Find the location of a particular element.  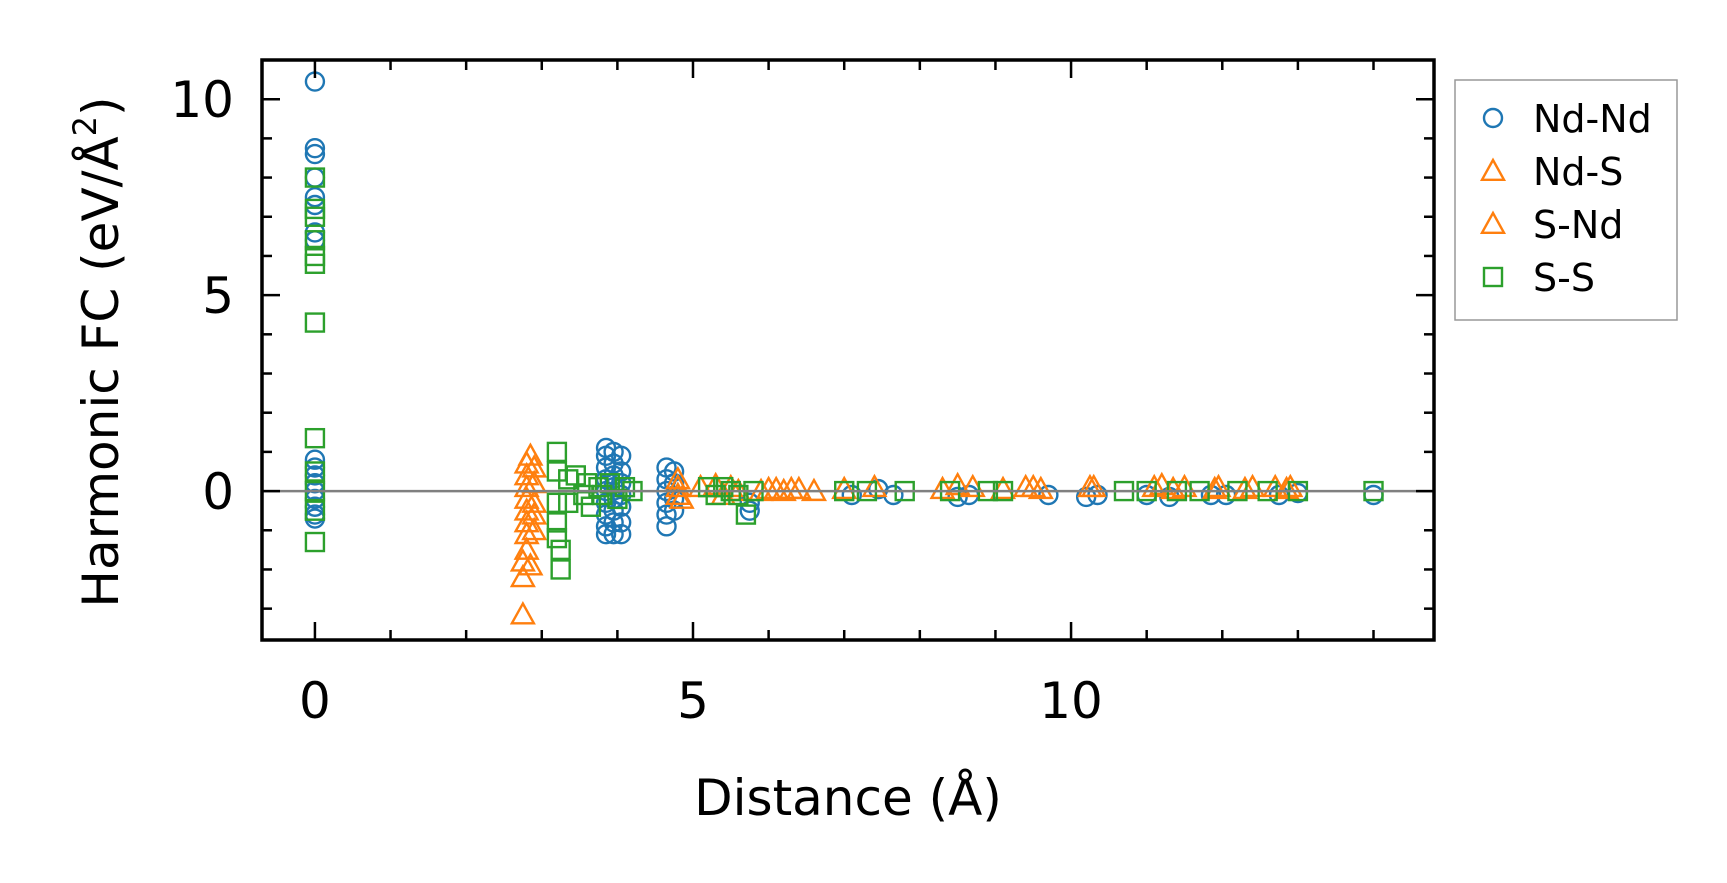

legend-label: Nd-Nd is located at coordinates (1592, 119).